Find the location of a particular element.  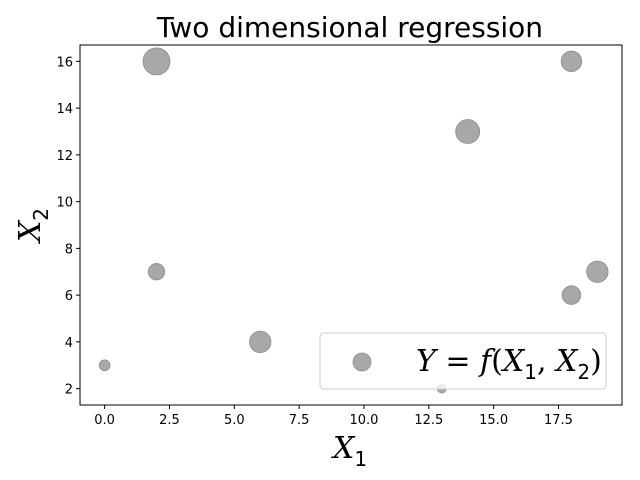

x-tick-label: 7.5 is located at coordinates (299, 420).